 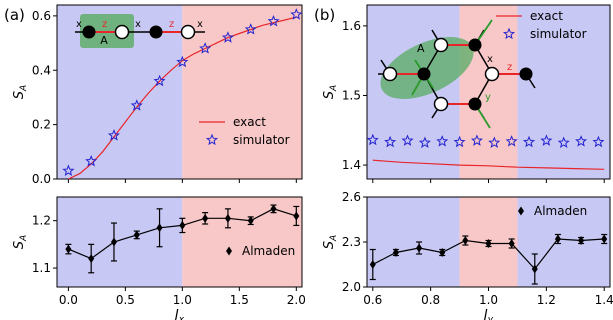 What do you see at coordinates (41, 179) in the screenshot?
I see `y-tick-label: 0.0` at bounding box center [41, 179].